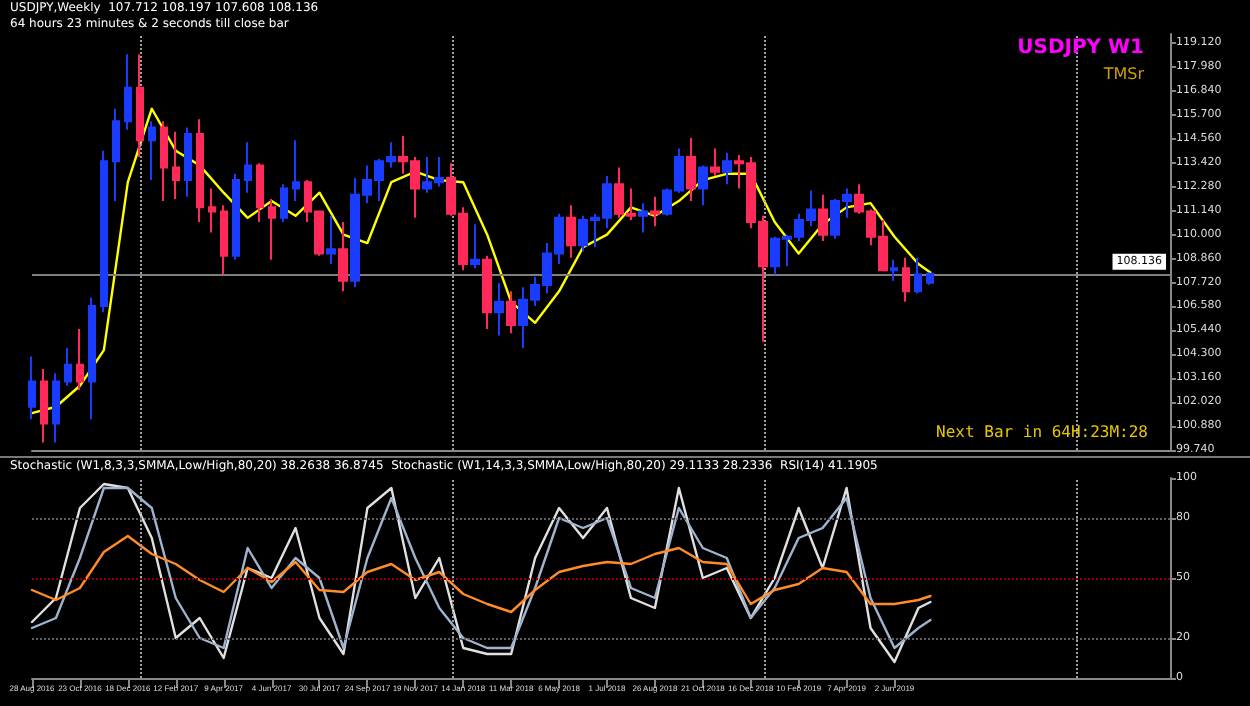 The image size is (1250, 706). I want to click on chart-title: USDJPY W1, so click(1081, 48).